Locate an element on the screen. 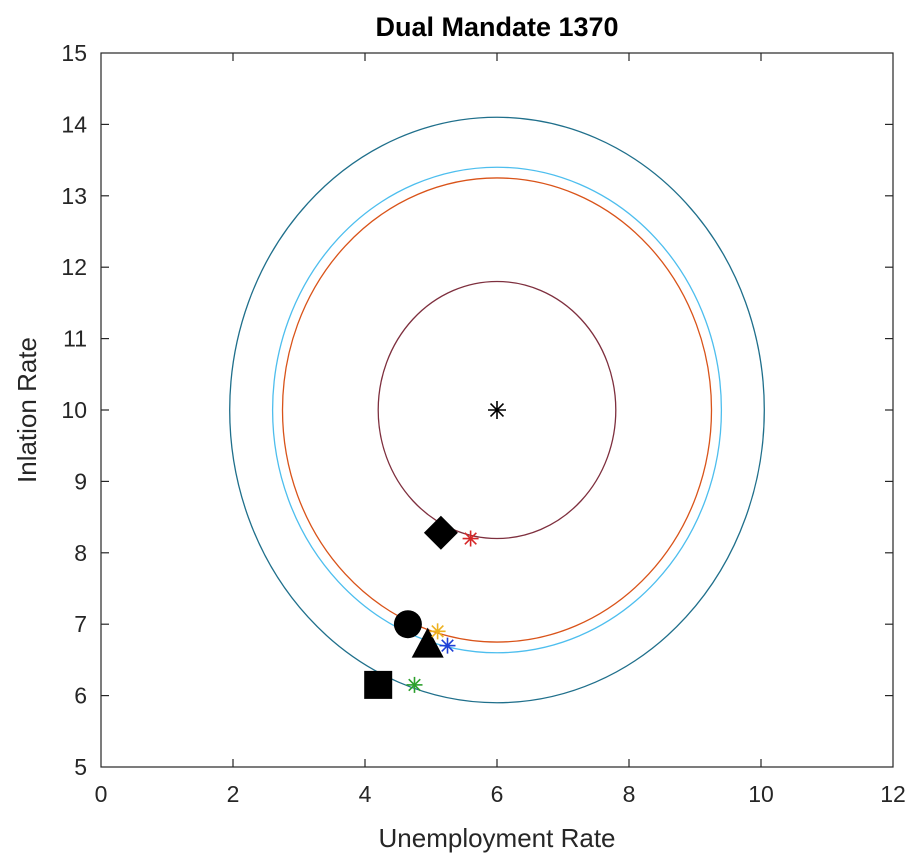 This screenshot has width=915, height=857. x-axis-label: Unemployment Rate is located at coordinates (497, 838).